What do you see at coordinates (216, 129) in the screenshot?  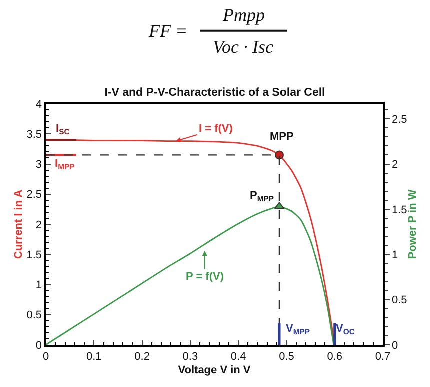 I see `annotation: I = f(V)` at bounding box center [216, 129].